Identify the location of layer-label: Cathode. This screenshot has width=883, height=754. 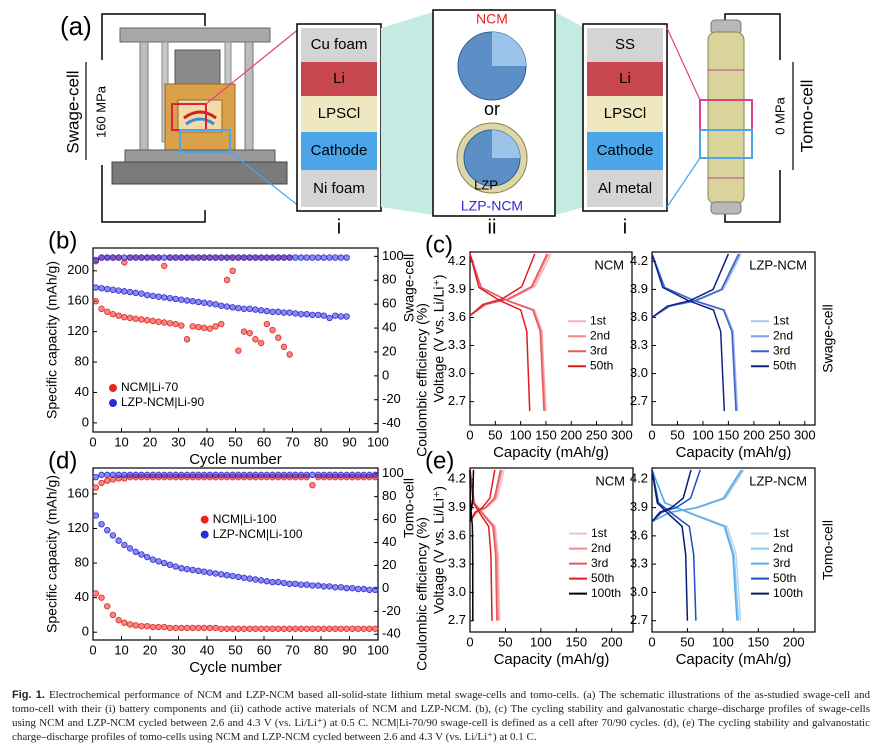
(339, 150).